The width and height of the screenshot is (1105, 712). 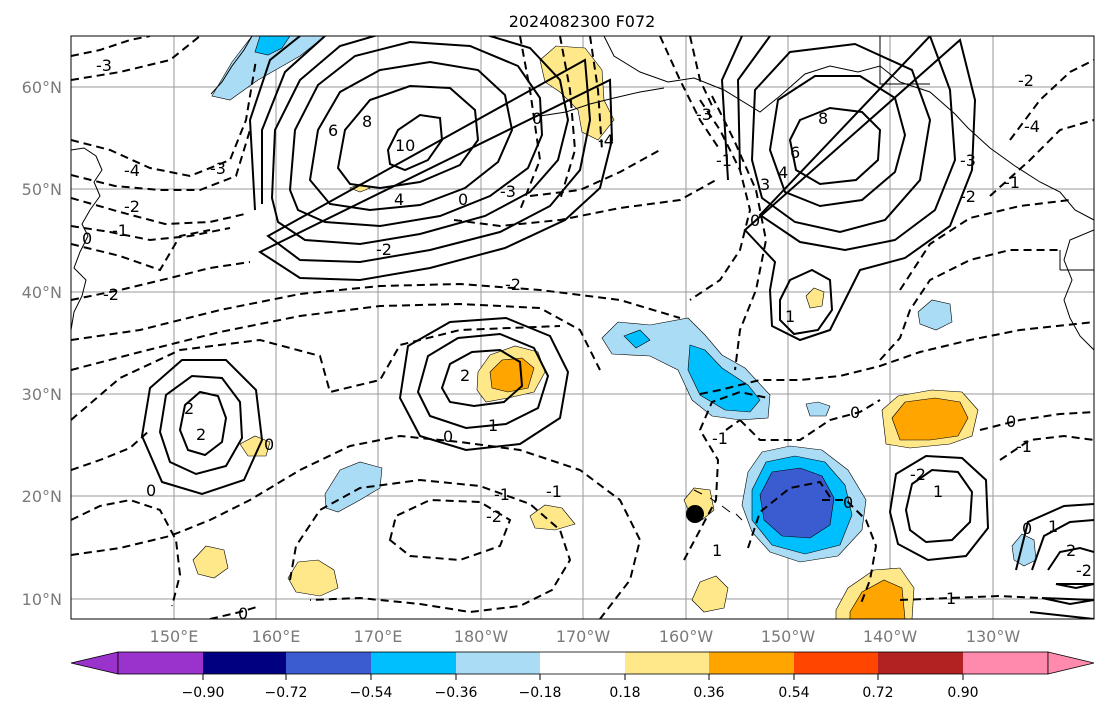 I want to click on shade-blue-mid, so click(x=692, y=371).